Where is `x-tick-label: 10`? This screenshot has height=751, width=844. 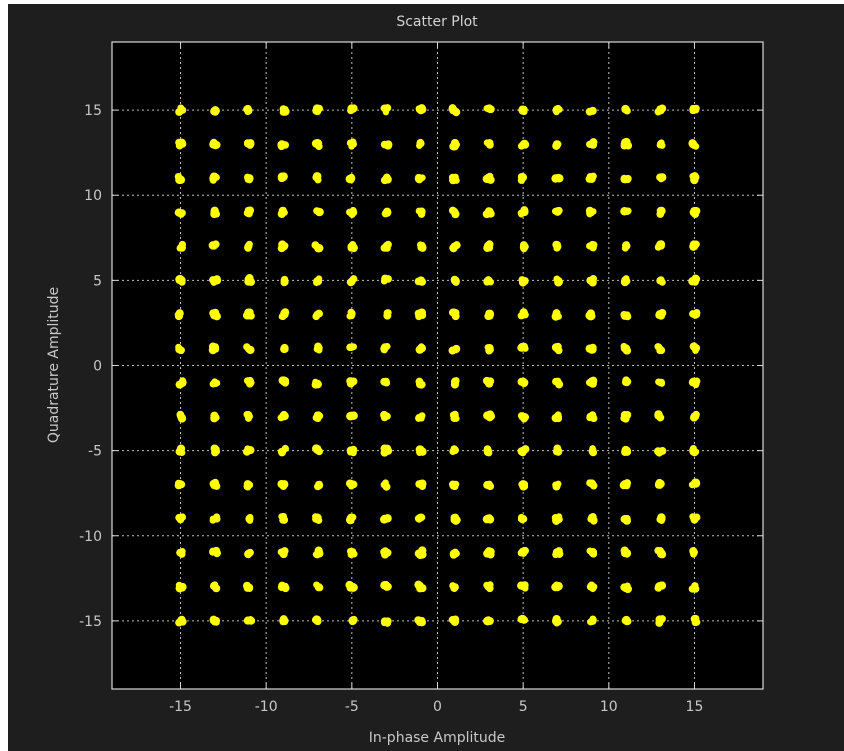
x-tick-label: 10 is located at coordinates (609, 707).